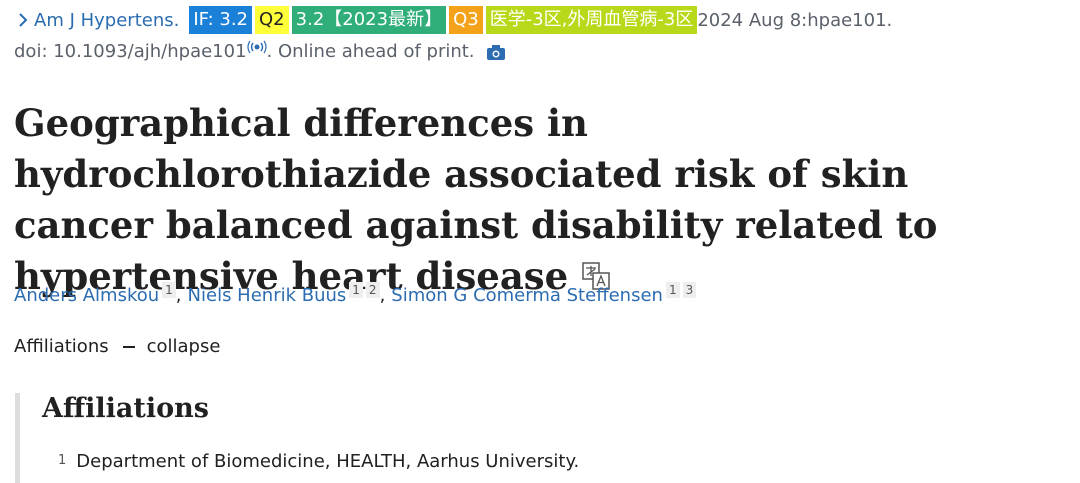 This screenshot has height=483, width=1080. I want to click on doi: doi: 10.1093/ajh/hpae101, so click(130, 51).